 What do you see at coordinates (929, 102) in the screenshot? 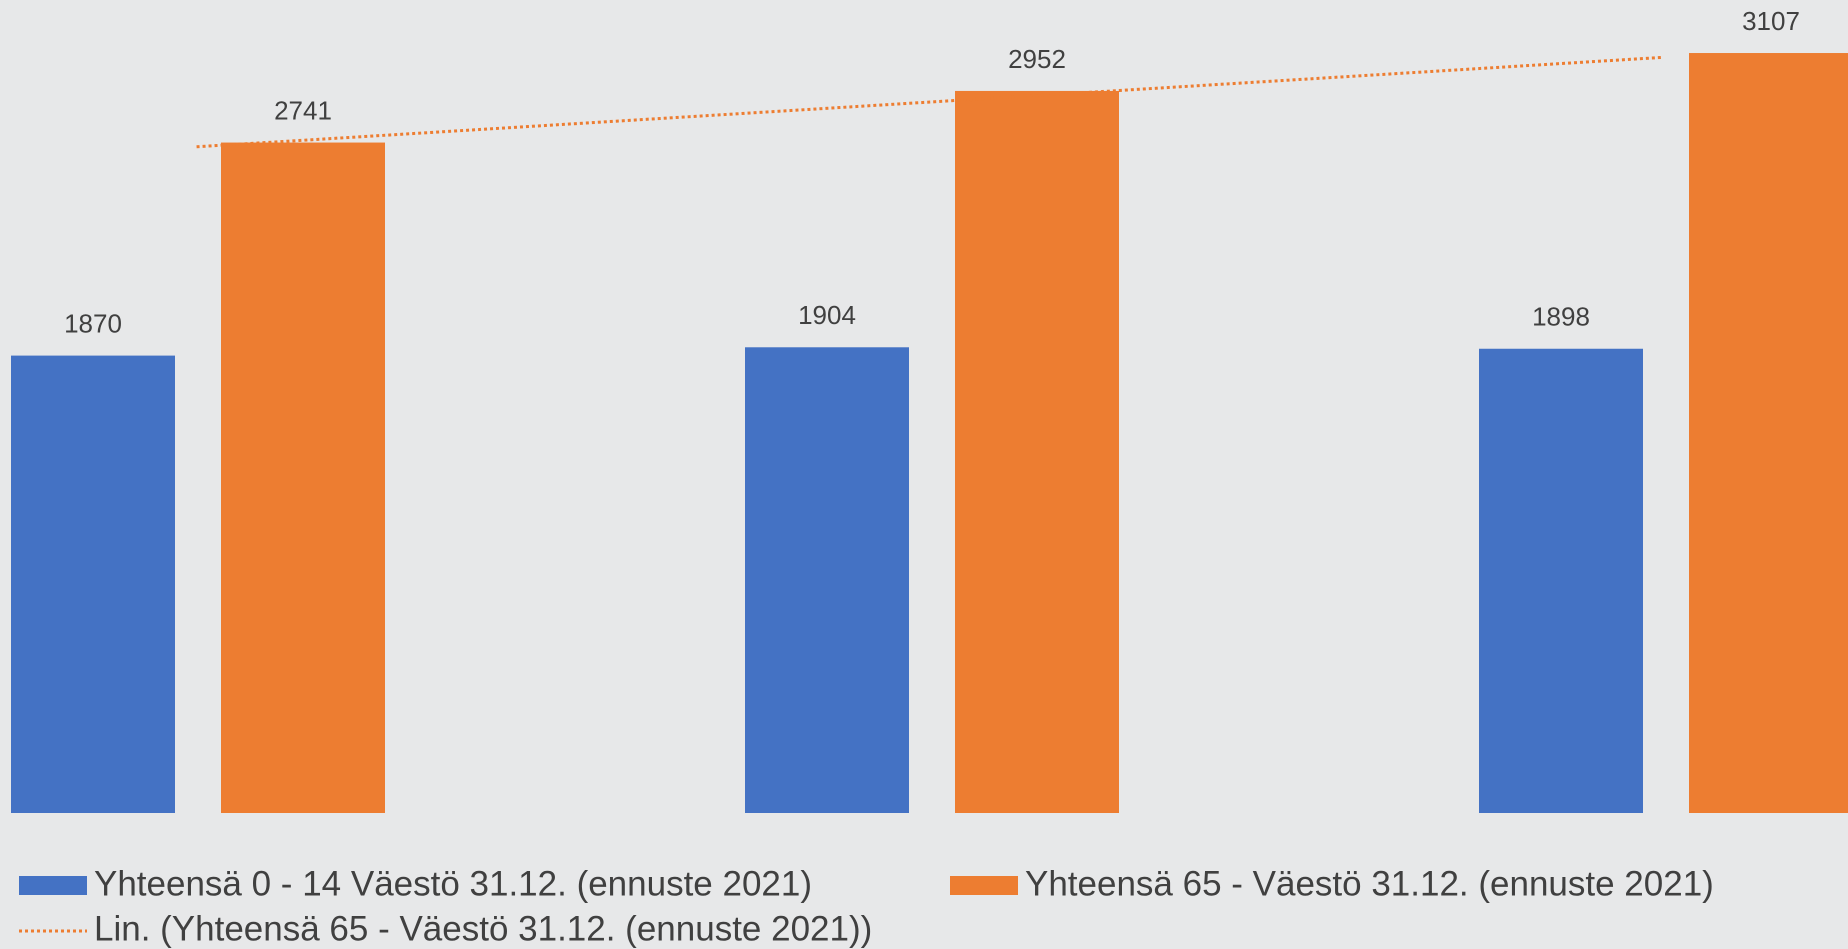
I see `trendline` at bounding box center [929, 102].